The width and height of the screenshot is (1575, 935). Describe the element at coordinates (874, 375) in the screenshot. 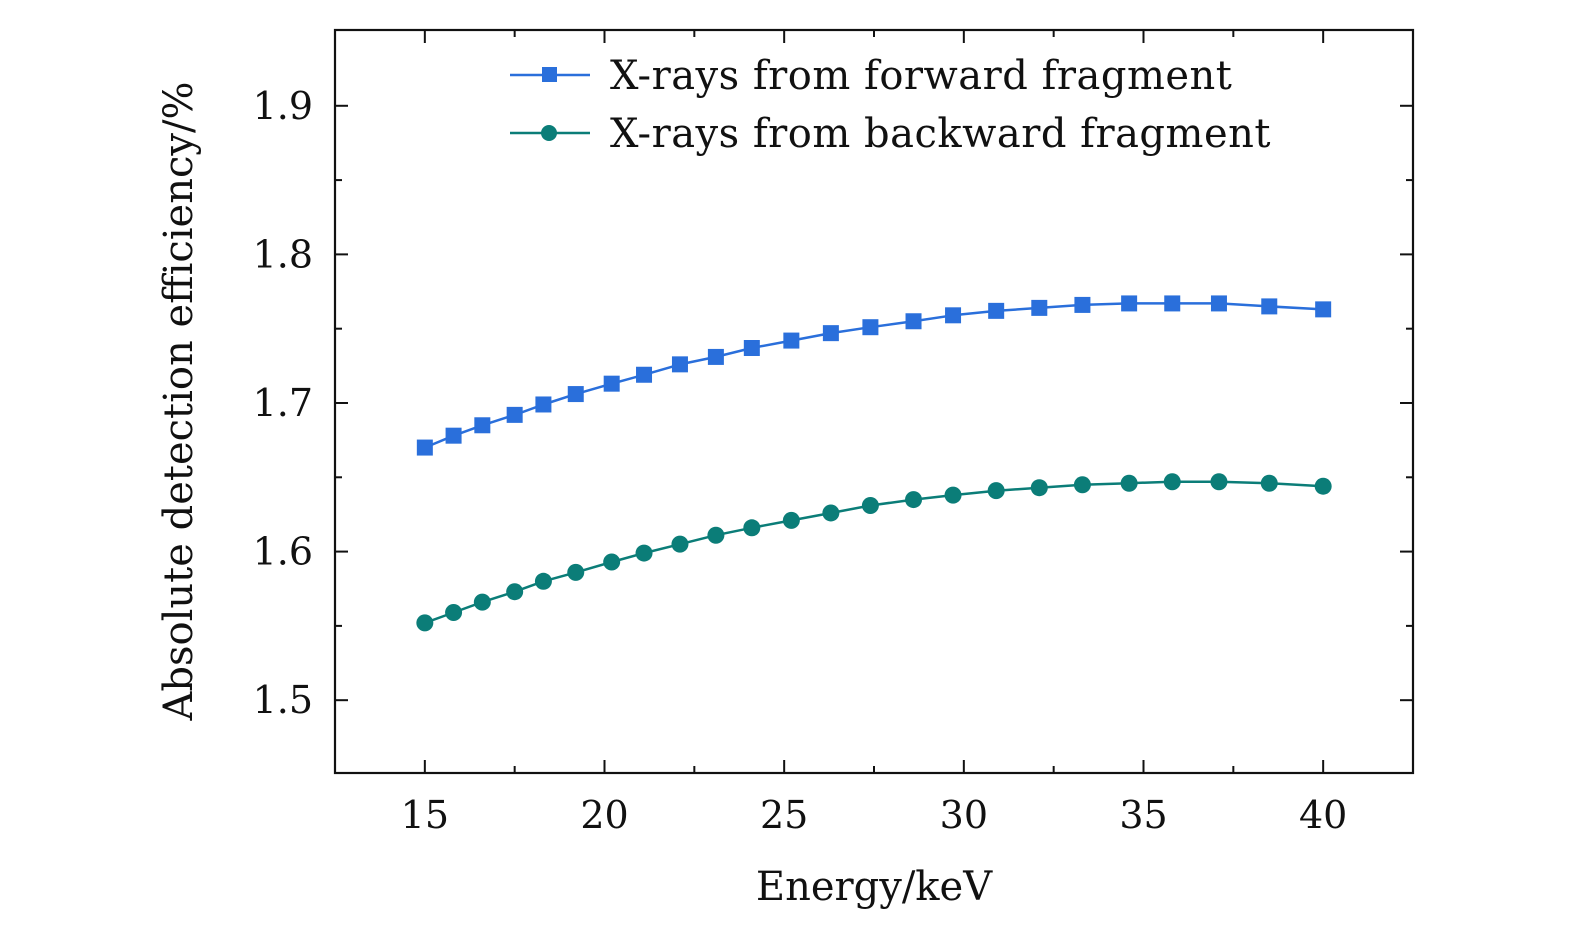

I see `series-forward` at that location.